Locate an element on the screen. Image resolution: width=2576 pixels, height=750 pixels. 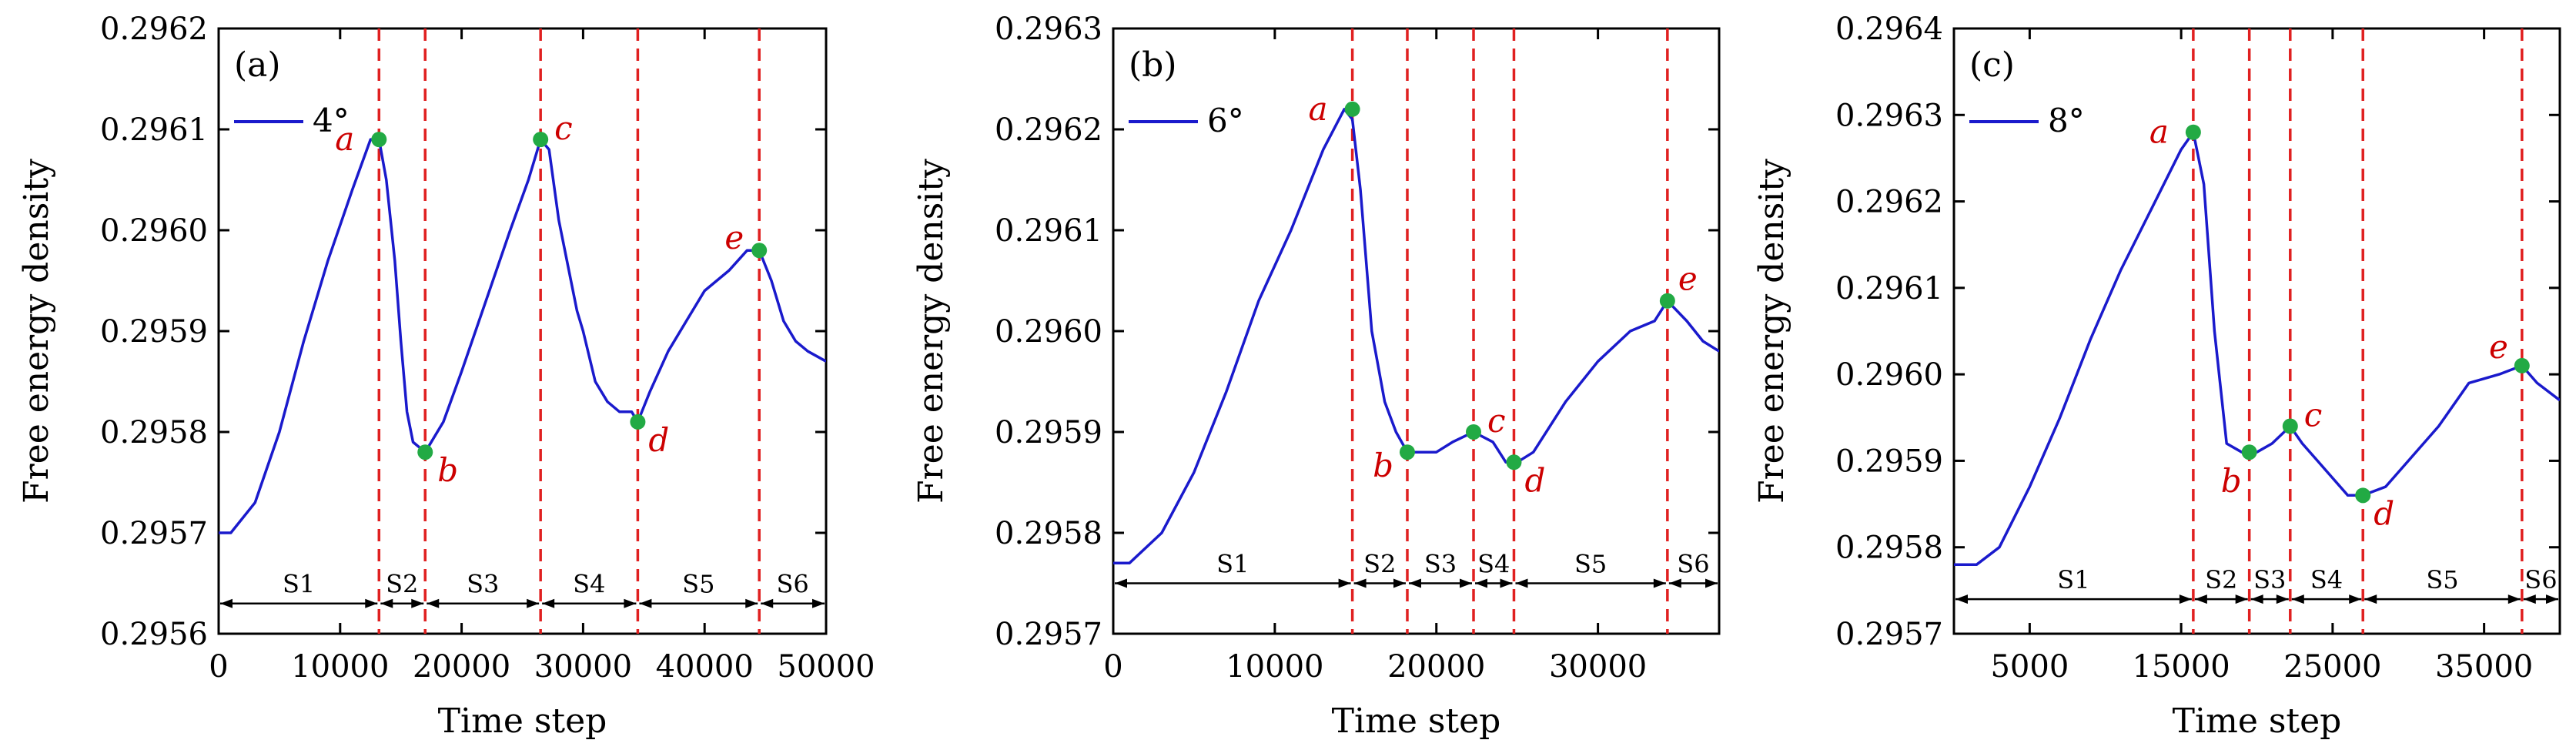
y-tick-label: 0.2964 is located at coordinates (1889, 29).